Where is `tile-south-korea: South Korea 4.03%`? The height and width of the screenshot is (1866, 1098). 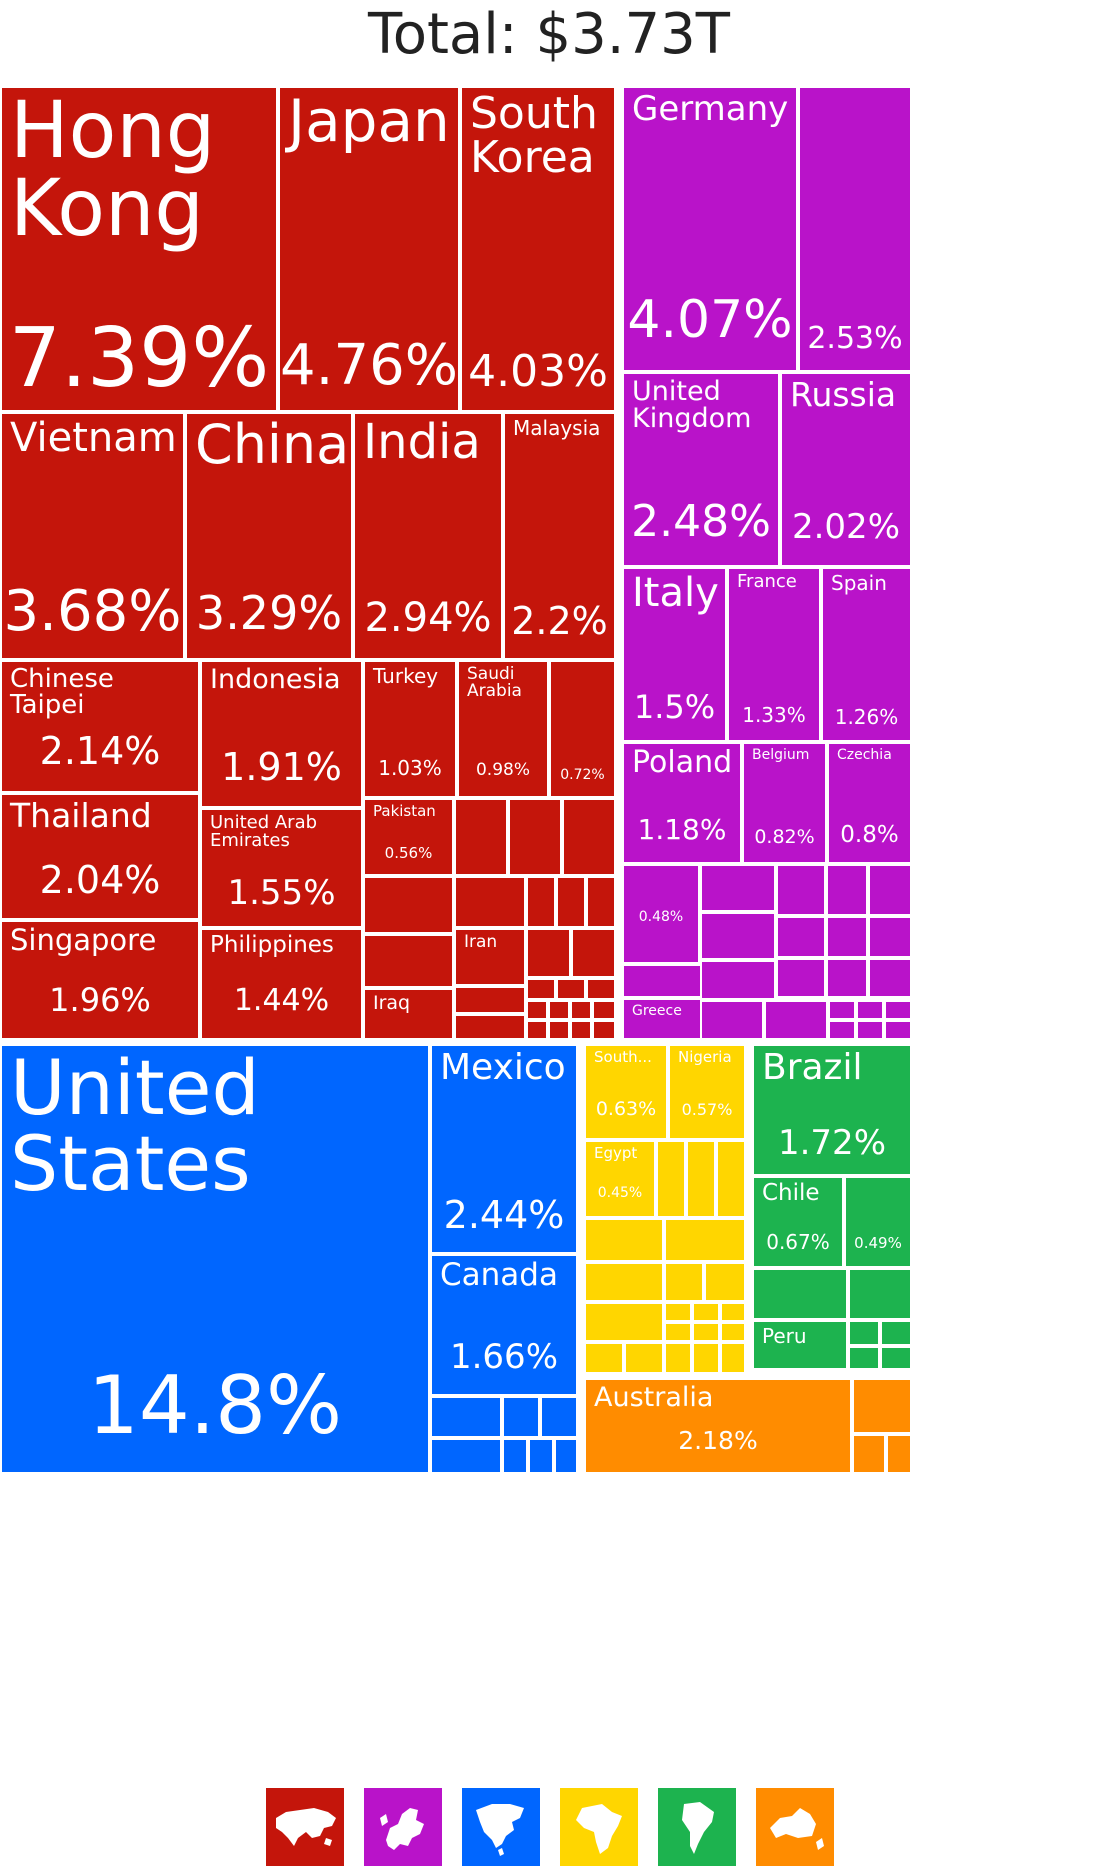 tile-south-korea: South Korea 4.03% is located at coordinates (538, 249).